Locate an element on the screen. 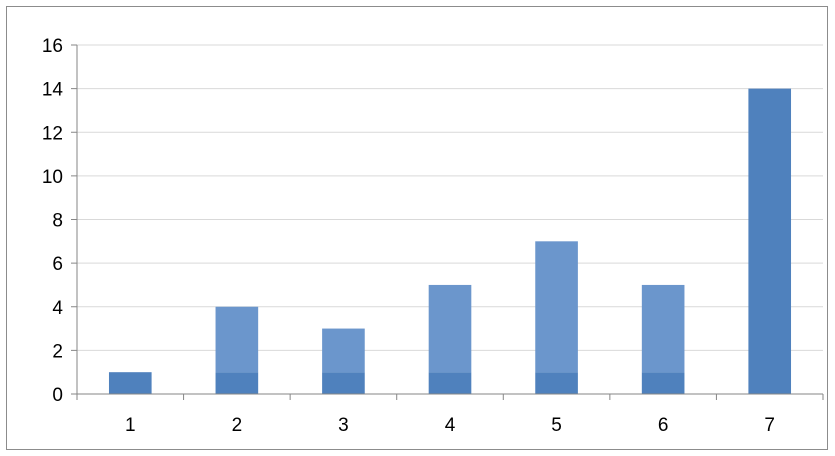  x-tick-label: 6 is located at coordinates (663, 425).